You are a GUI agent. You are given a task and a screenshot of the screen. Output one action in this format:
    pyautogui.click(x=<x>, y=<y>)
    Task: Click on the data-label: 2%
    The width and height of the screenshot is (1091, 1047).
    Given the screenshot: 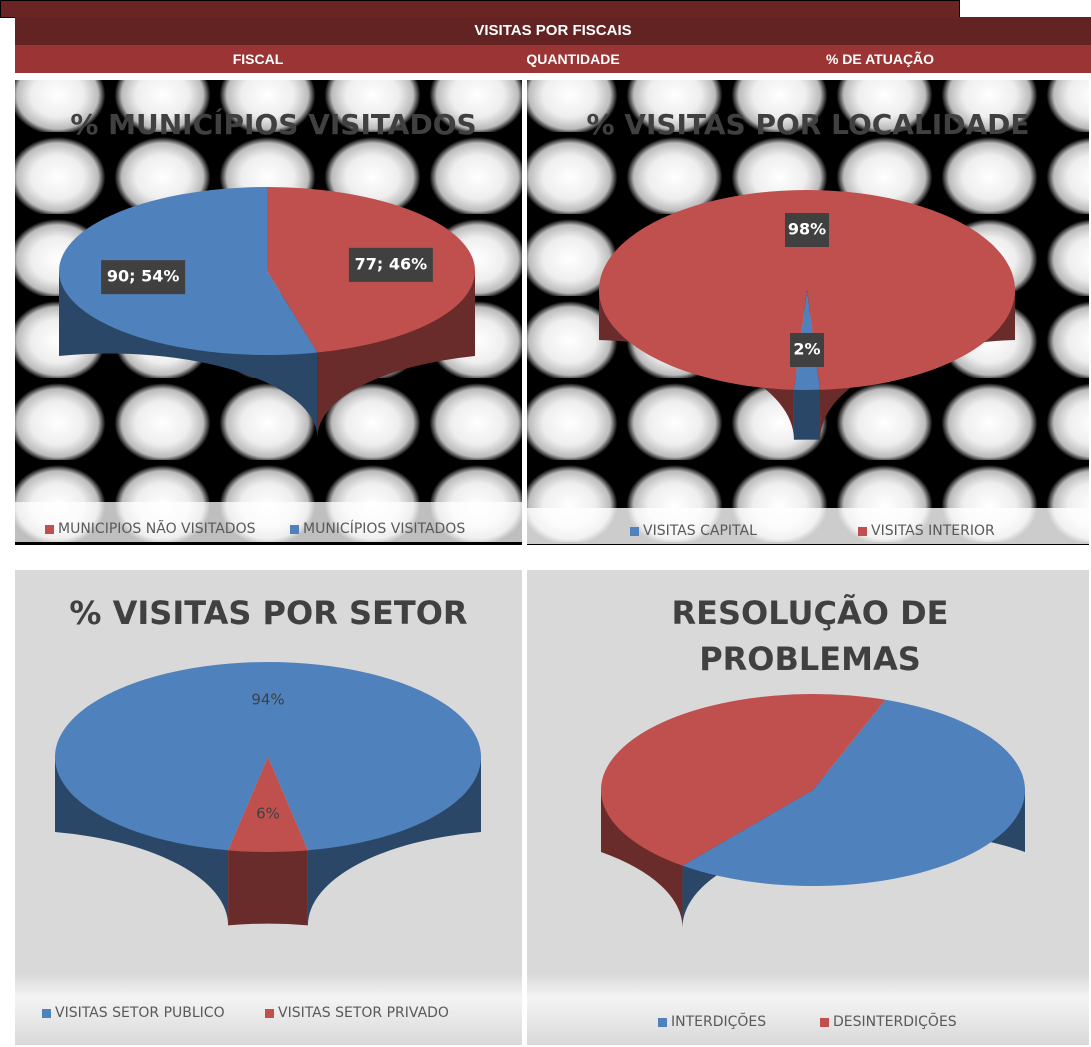 What is the action you would take?
    pyautogui.click(x=806, y=349)
    